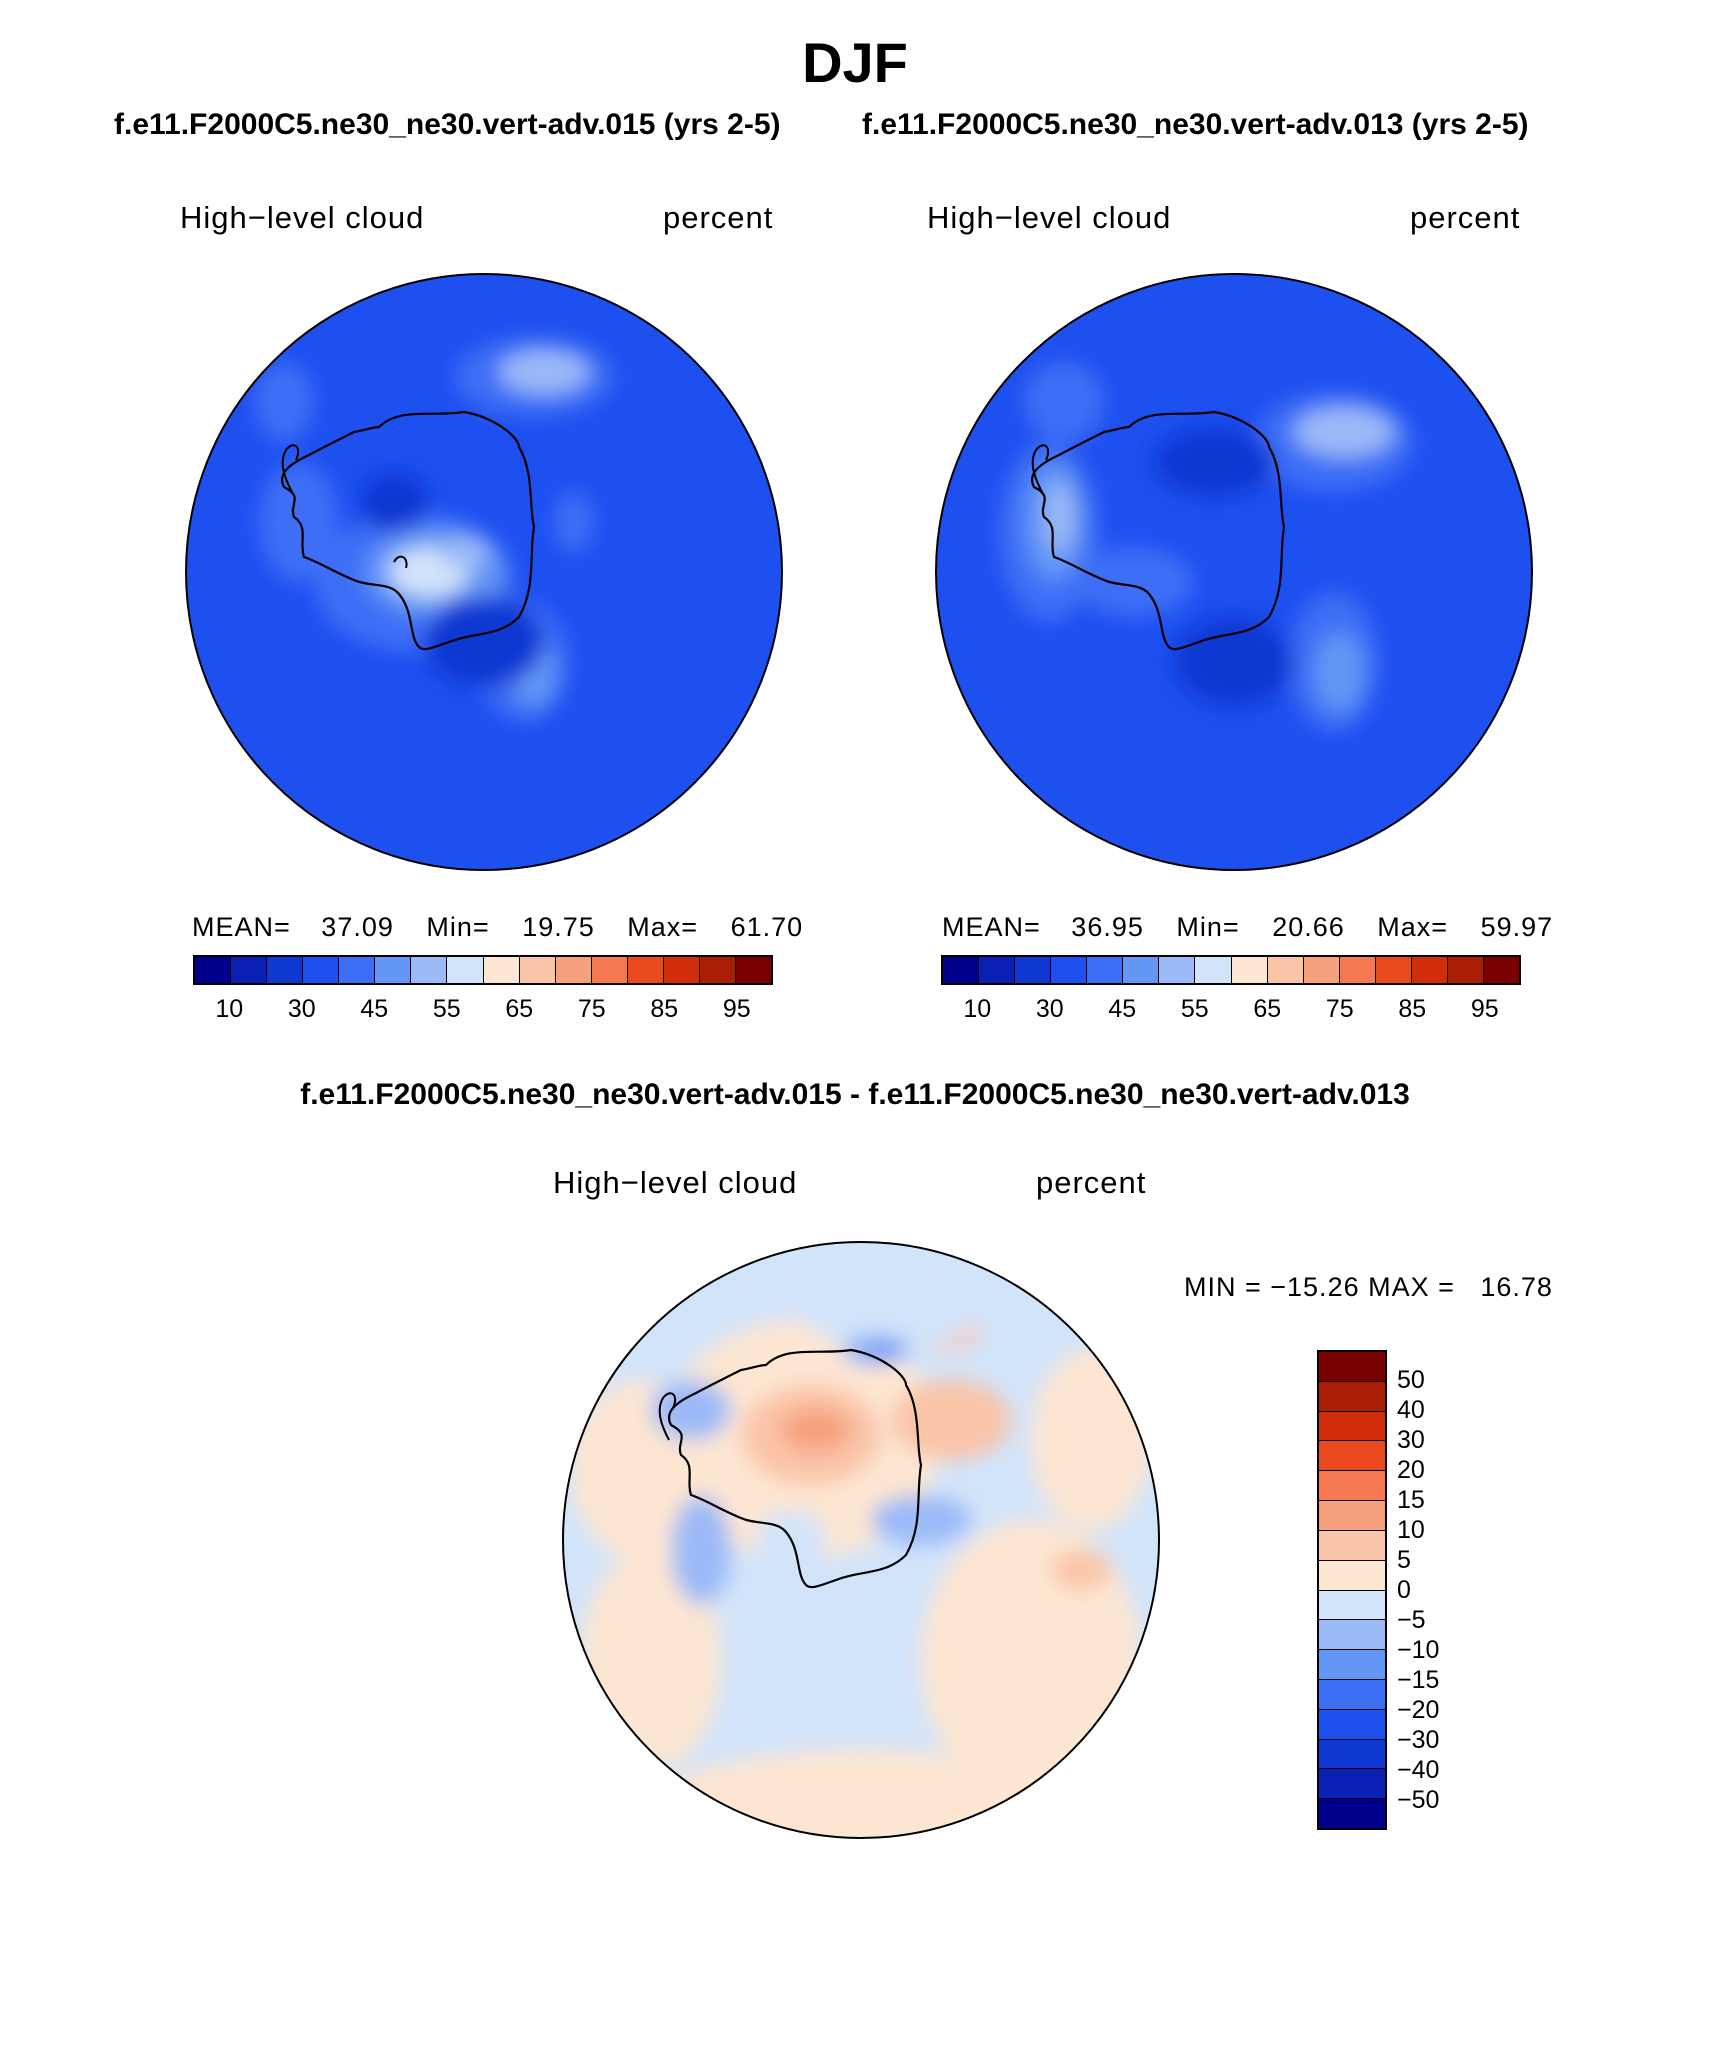  Describe the element at coordinates (357, 927) in the screenshot. I see `panel1-mean: 37.09` at that location.